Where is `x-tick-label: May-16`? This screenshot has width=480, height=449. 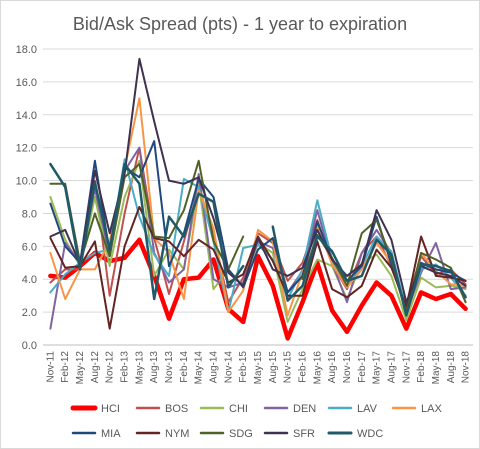
x-tick-label: May-16 is located at coordinates (317, 368).